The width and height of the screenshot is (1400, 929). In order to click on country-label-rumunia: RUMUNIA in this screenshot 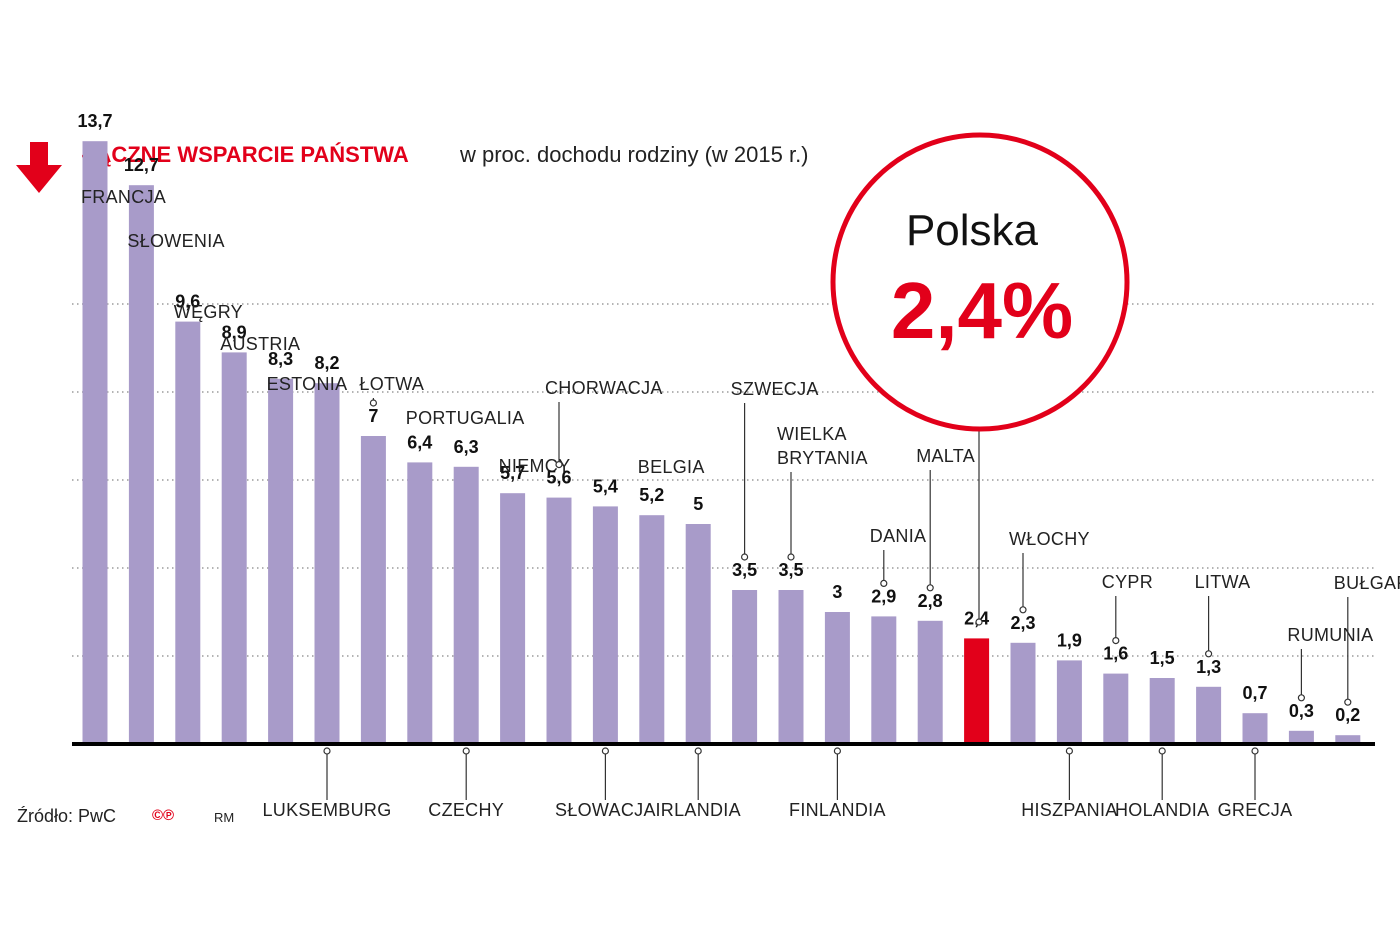, I will do `click(1330, 635)`.